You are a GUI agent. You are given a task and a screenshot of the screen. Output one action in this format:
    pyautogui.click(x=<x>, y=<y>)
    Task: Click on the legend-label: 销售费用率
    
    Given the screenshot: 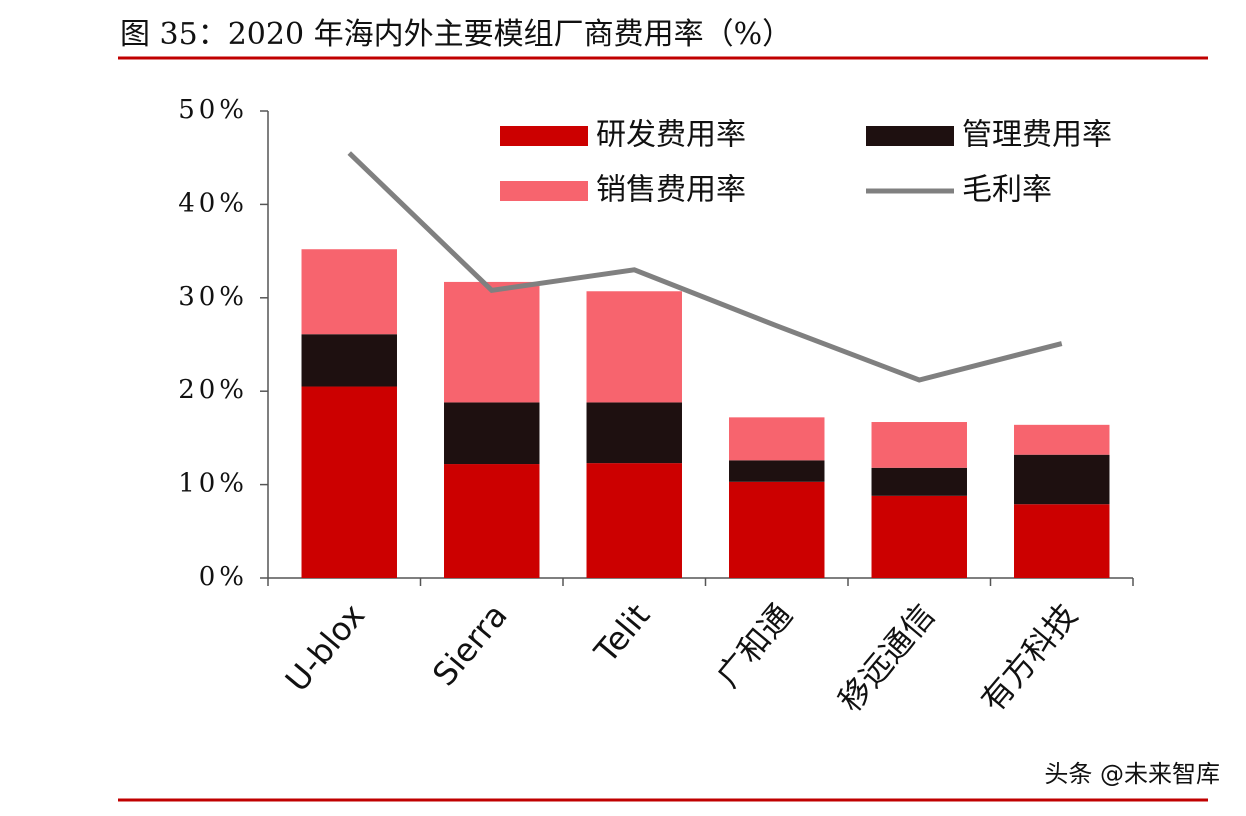 What is the action you would take?
    pyautogui.click(x=671, y=190)
    